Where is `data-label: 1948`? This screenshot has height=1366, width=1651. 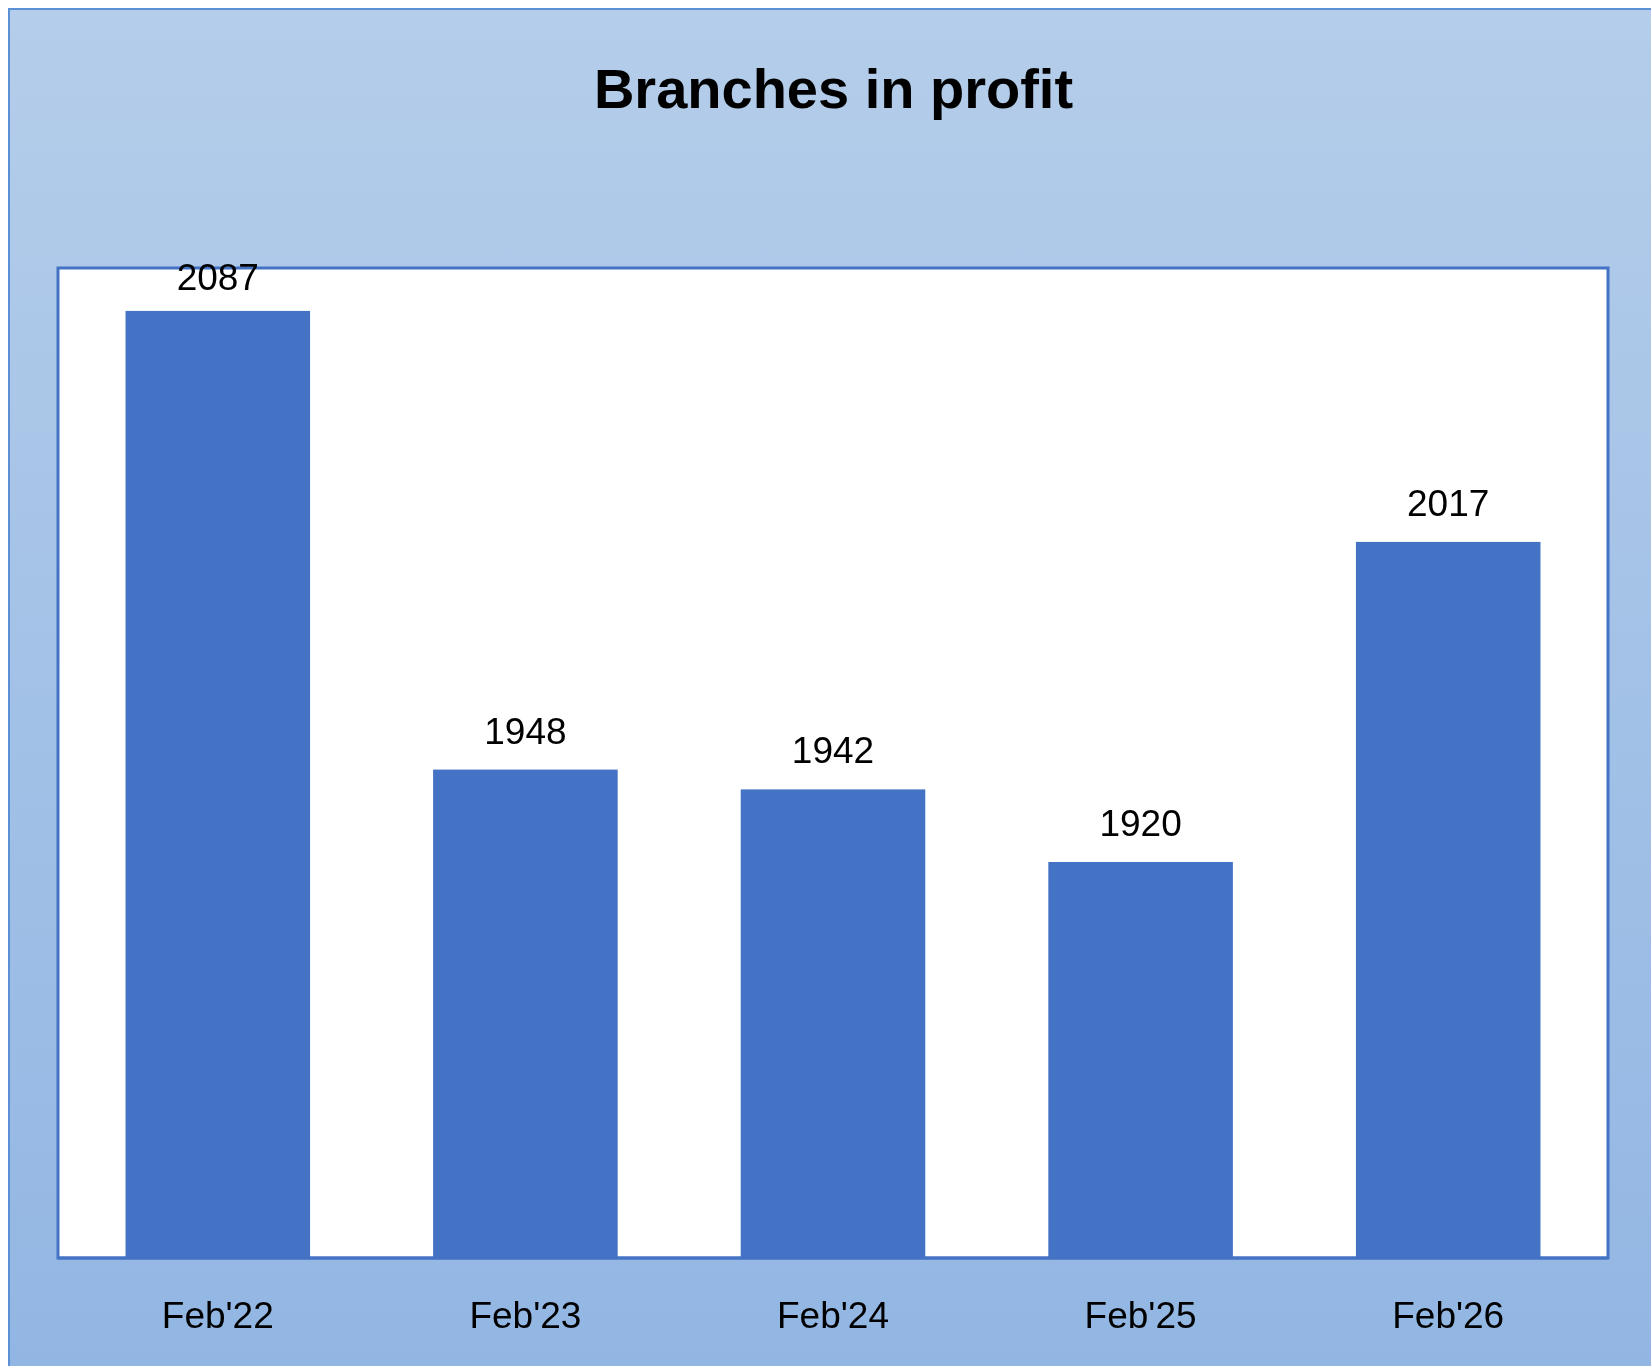 data-label: 1948 is located at coordinates (525, 731).